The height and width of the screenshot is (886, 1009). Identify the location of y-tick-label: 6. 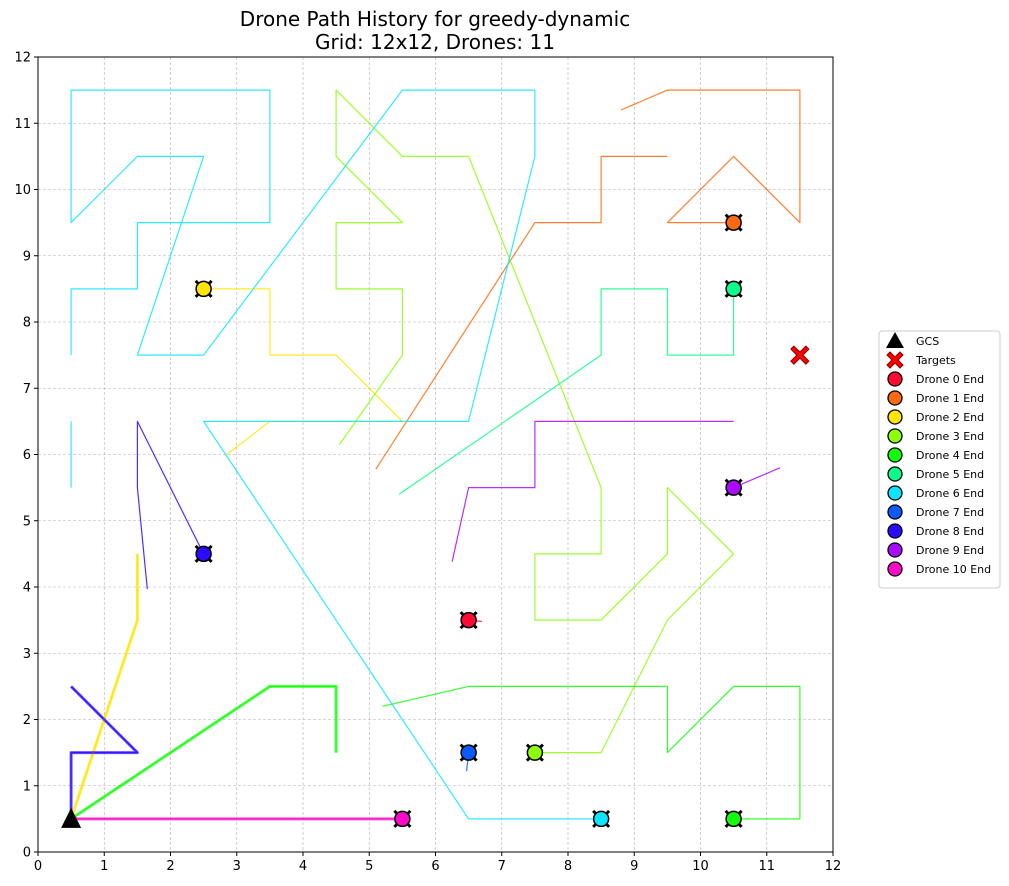
(27, 455).